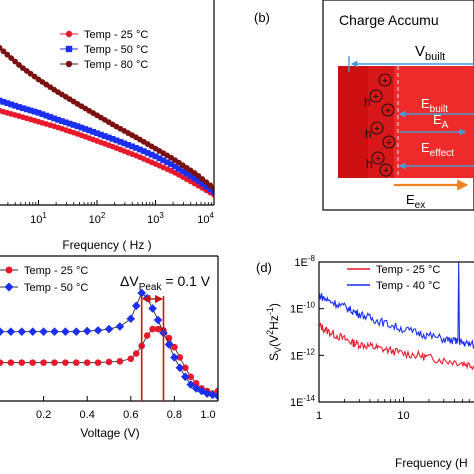  I want to click on panel-d-x-tick-label-1: 10, so click(403, 416).